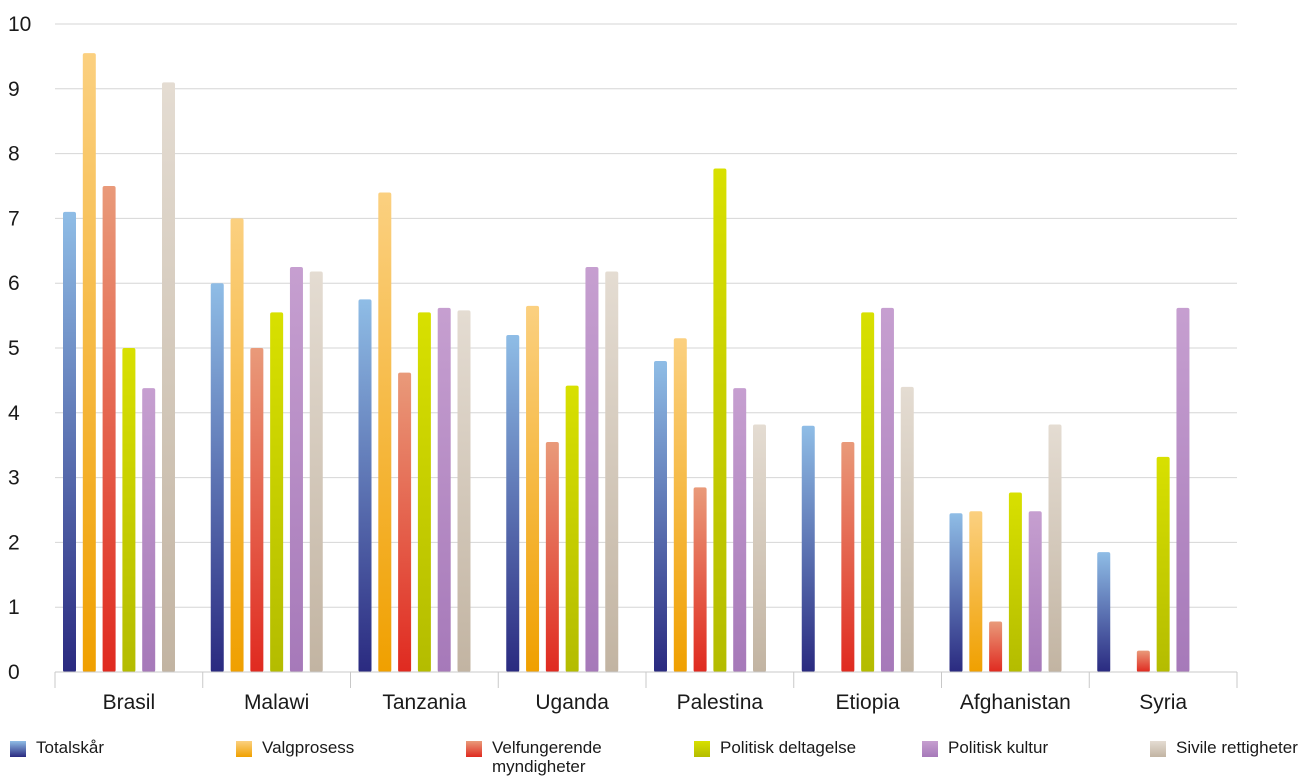 The image size is (1312, 778). I want to click on x-tick-label: Brasil, so click(129, 702).